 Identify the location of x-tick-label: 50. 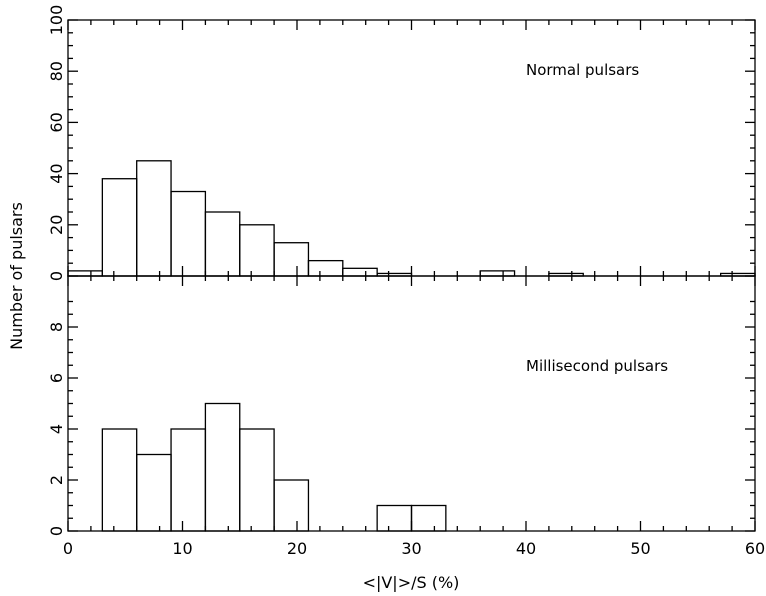
(640, 548).